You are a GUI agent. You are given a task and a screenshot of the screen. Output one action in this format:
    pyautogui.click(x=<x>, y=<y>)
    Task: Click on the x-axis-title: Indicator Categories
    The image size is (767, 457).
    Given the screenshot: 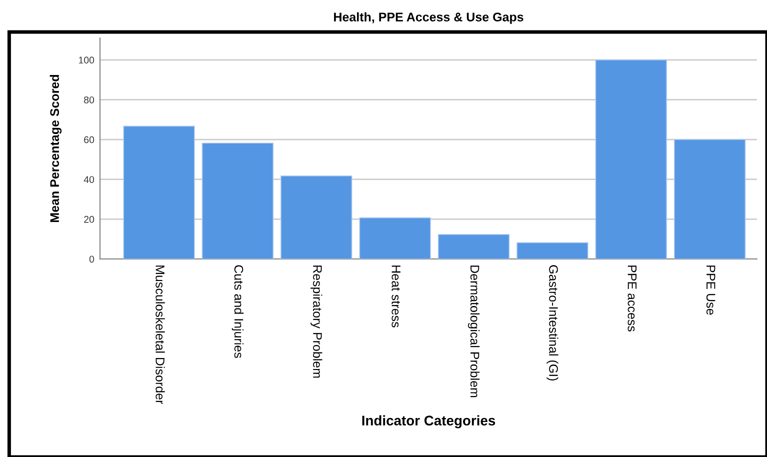 What is the action you would take?
    pyautogui.click(x=429, y=421)
    